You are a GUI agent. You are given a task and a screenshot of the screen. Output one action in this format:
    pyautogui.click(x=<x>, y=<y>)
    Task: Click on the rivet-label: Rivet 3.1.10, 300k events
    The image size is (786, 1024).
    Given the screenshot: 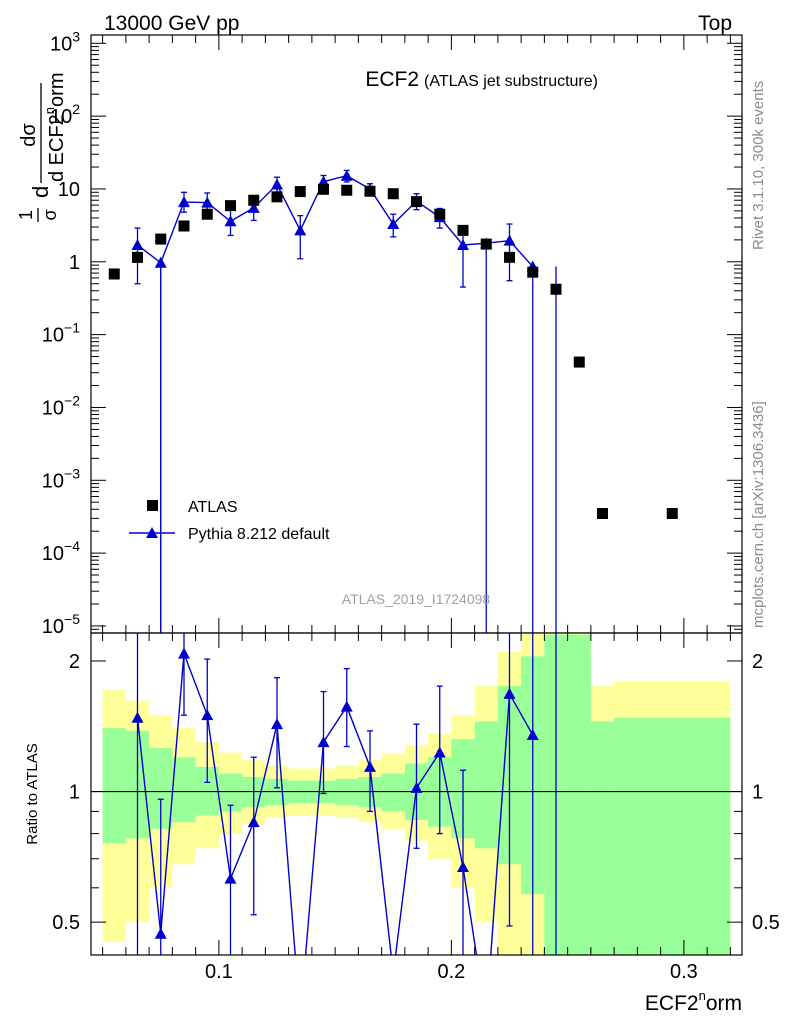 What is the action you would take?
    pyautogui.click(x=758, y=165)
    